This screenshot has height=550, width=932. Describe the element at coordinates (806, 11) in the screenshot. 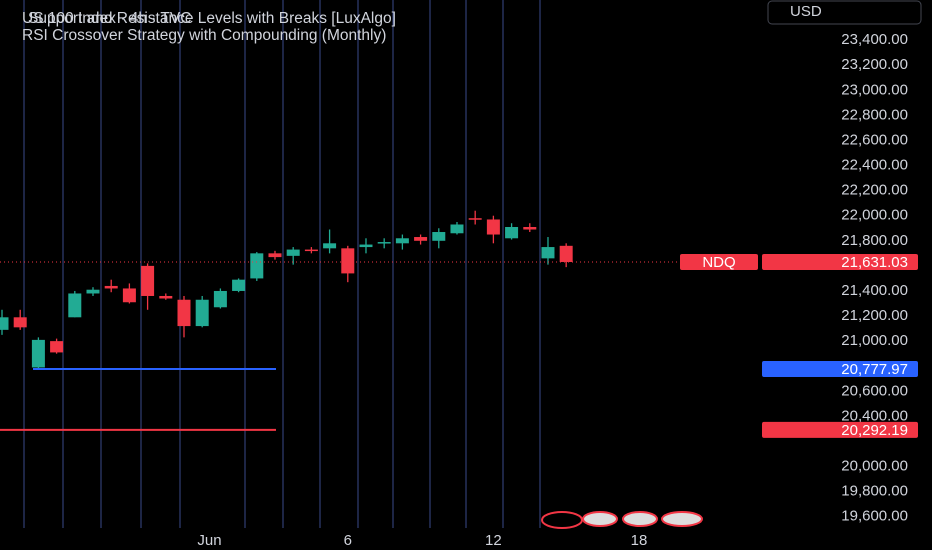

I see `currency: USD` at that location.